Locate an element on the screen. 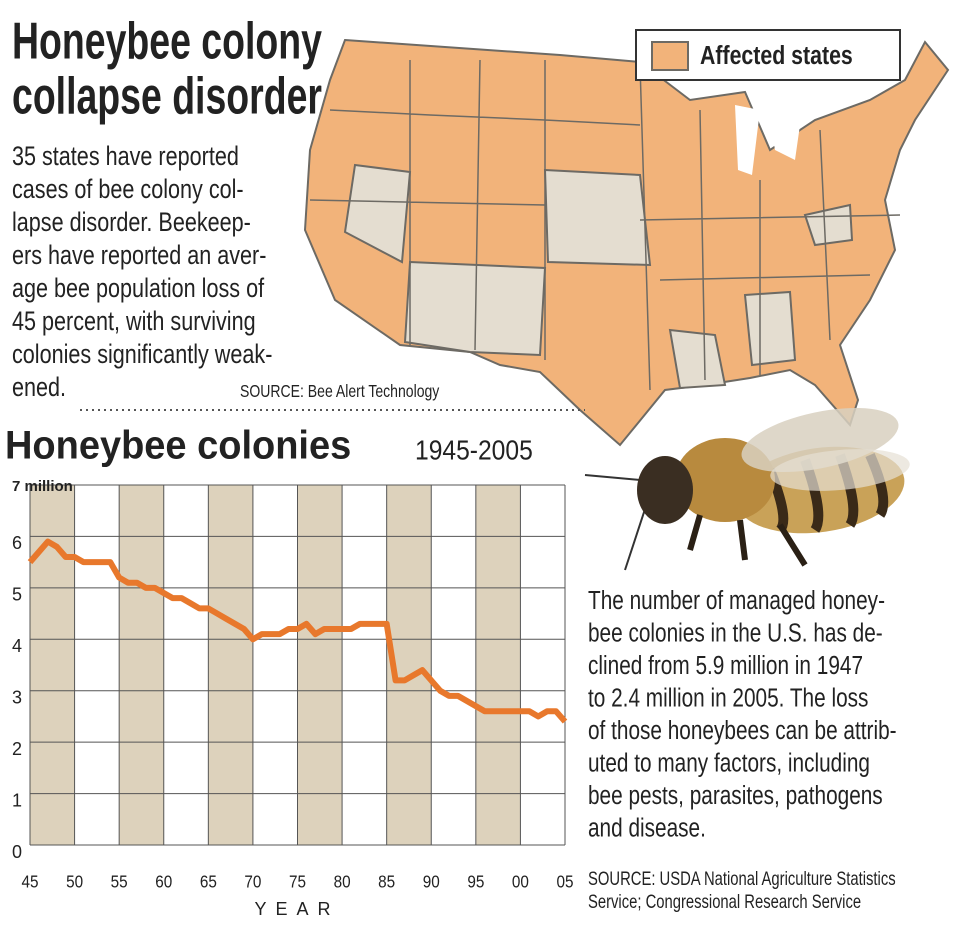 The width and height of the screenshot is (980, 928). intro-line: colonies significantly weak- is located at coordinates (142, 355).